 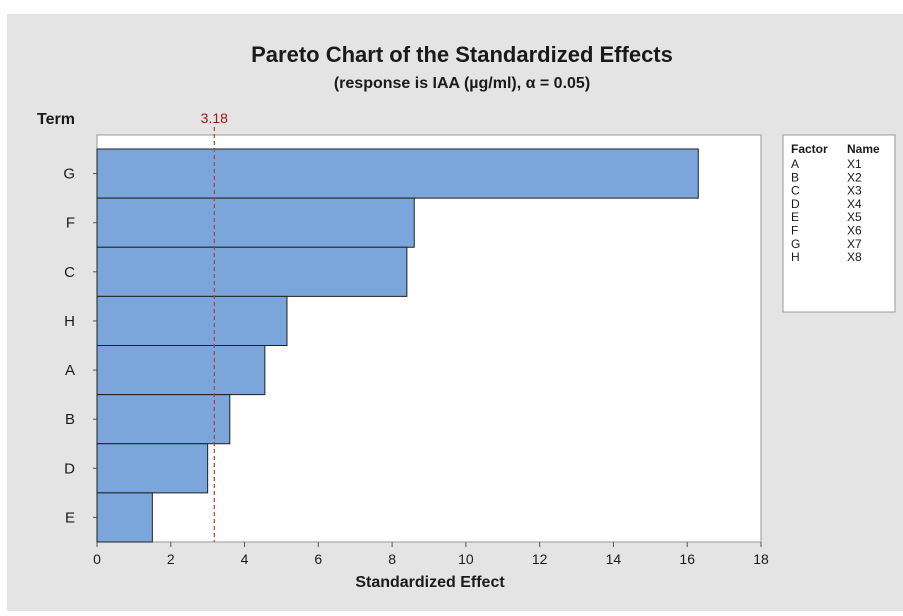 I want to click on term-label-h: H, so click(x=69, y=321).